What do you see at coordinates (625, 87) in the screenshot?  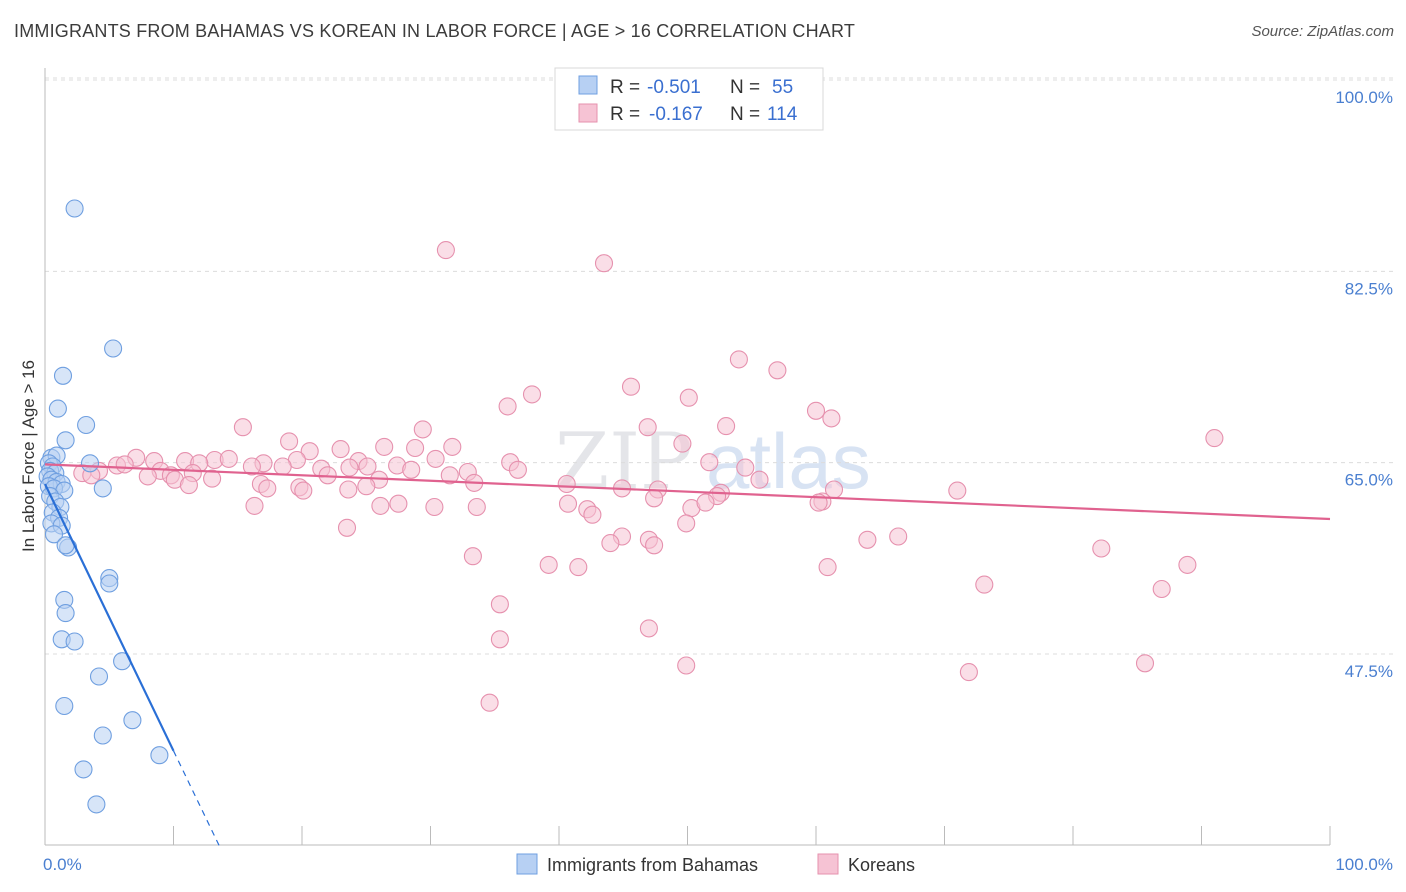 I see `stats-r-label-bahamas: R =` at bounding box center [625, 87].